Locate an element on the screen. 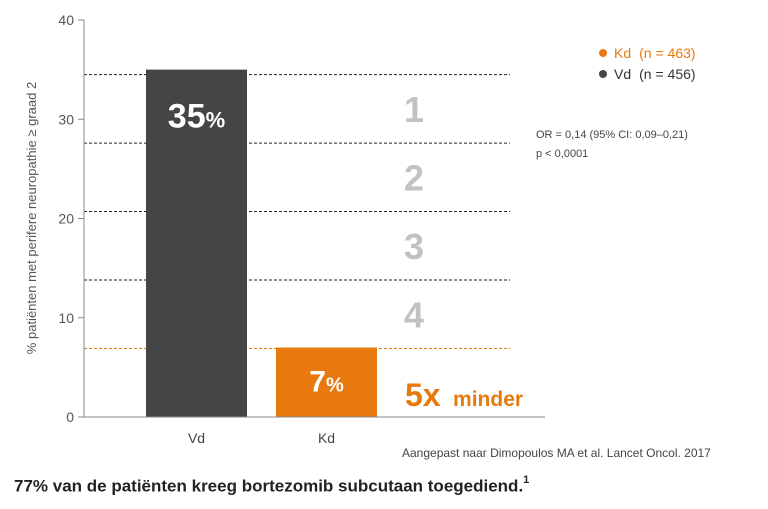 This screenshot has width=768, height=509. x-tick-label: Vd is located at coordinates (196, 438).